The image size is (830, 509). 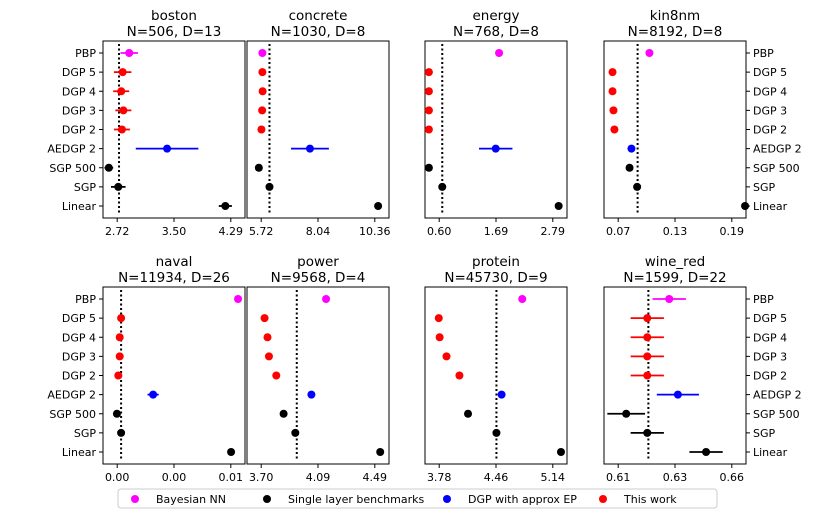 What do you see at coordinates (496, 262) in the screenshot?
I see `panel-title: protein` at bounding box center [496, 262].